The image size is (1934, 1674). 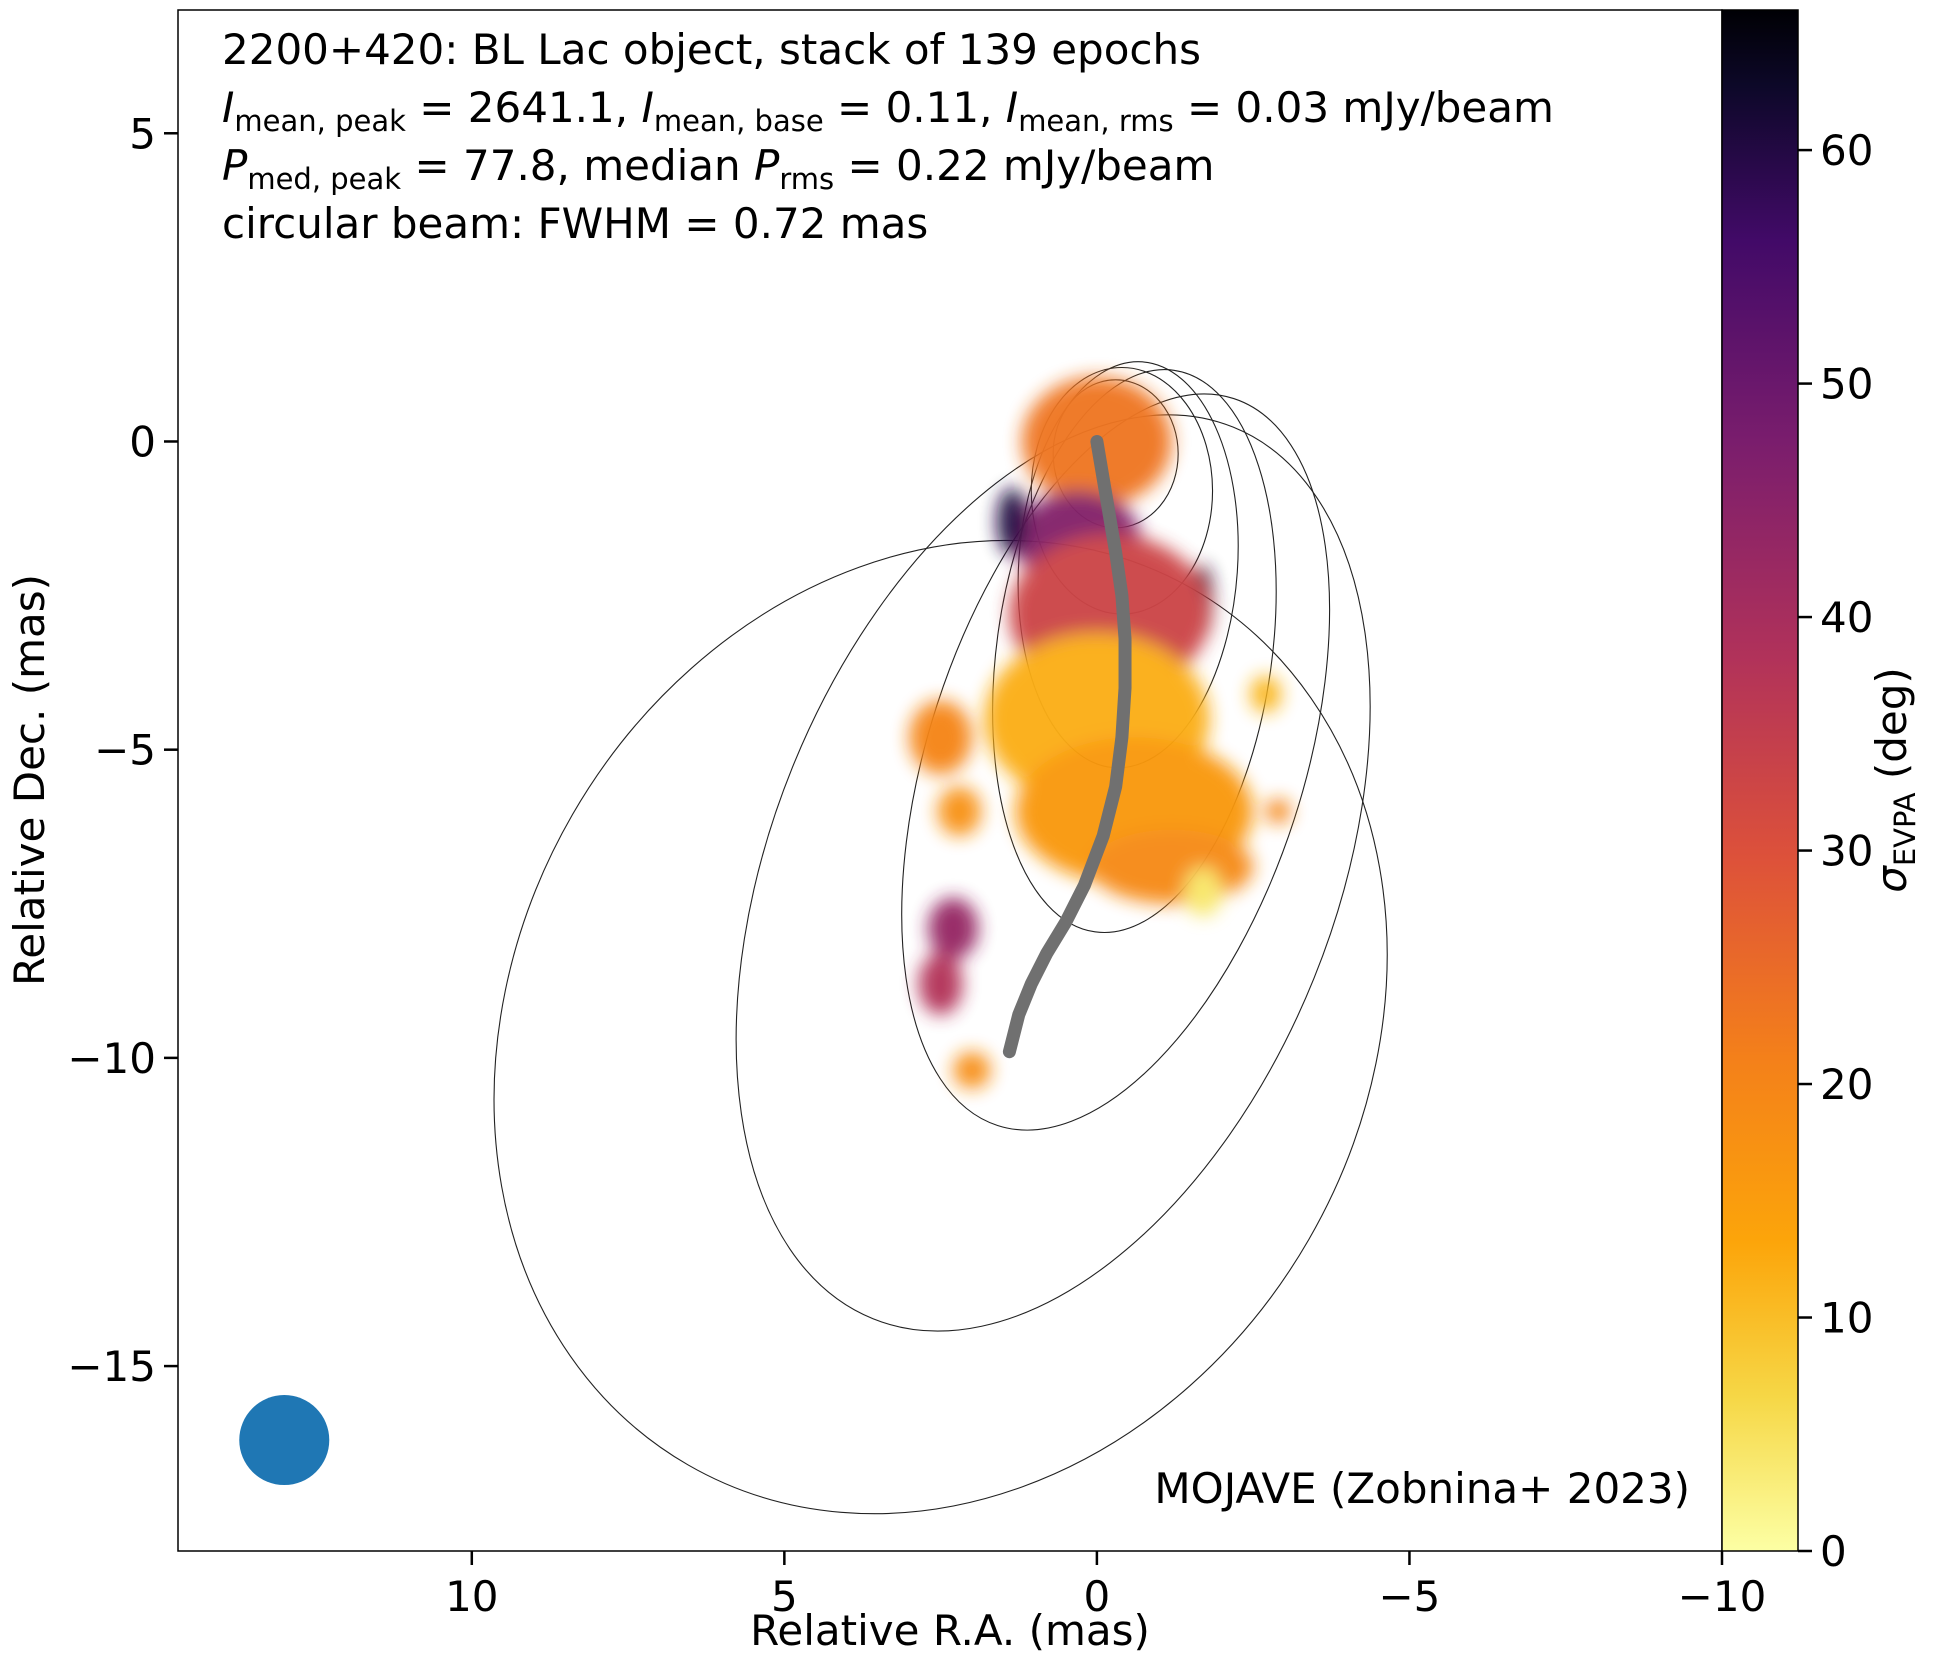 What do you see at coordinates (784, 1596) in the screenshot?
I see `x-tick-label: 5` at bounding box center [784, 1596].